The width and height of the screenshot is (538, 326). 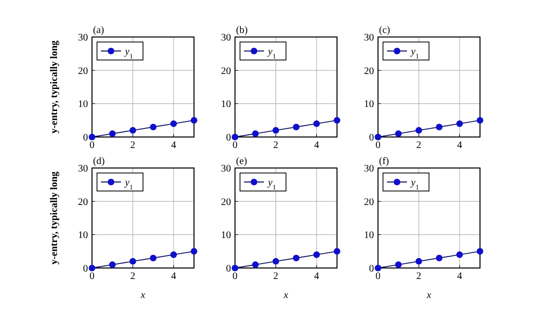 What do you see at coordinates (242, 30) in the screenshot?
I see `chart-title: (b)` at bounding box center [242, 30].